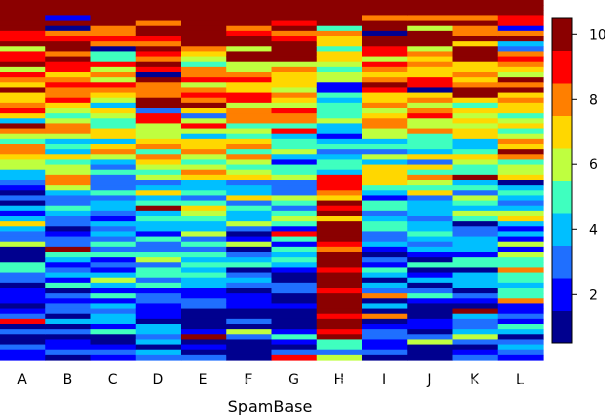 The width and height of the screenshot is (605, 415). I want to click on x-tick-label: H, so click(339, 380).